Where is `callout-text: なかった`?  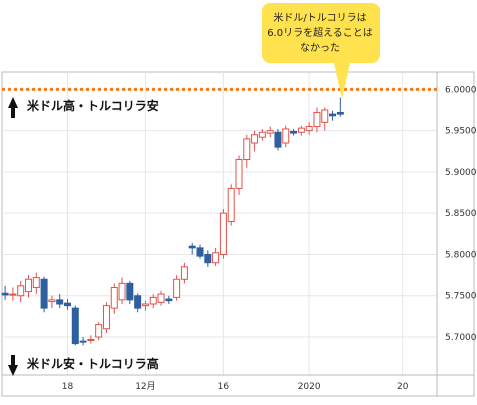
callout-text: なかった is located at coordinates (320, 48).